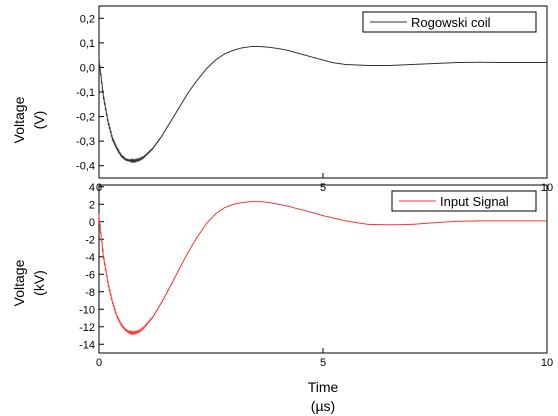  What do you see at coordinates (90, 240) in the screenshot?
I see `ytick-label: -2` at bounding box center [90, 240].